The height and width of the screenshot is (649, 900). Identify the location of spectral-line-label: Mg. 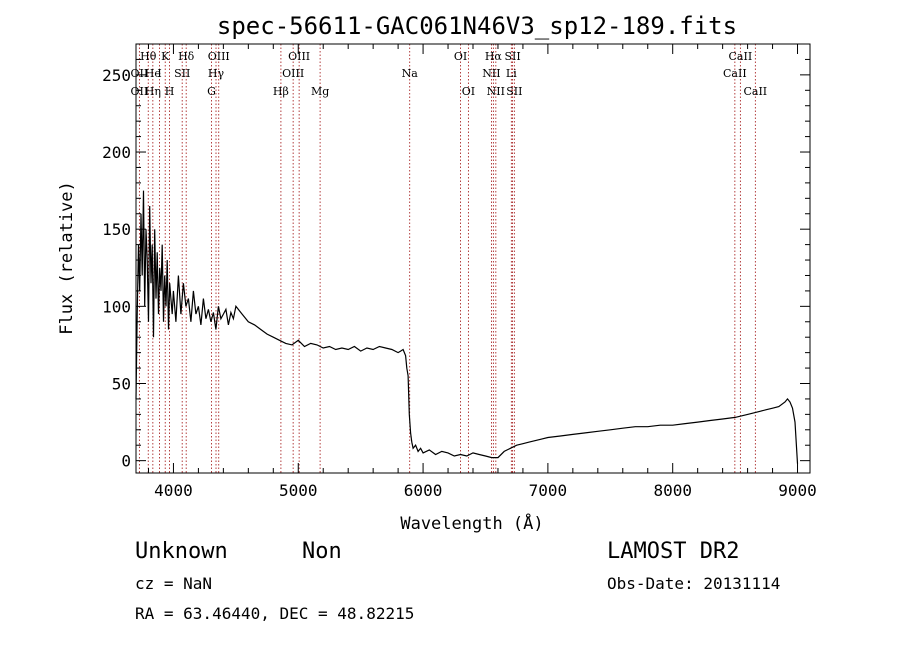
(320, 91).